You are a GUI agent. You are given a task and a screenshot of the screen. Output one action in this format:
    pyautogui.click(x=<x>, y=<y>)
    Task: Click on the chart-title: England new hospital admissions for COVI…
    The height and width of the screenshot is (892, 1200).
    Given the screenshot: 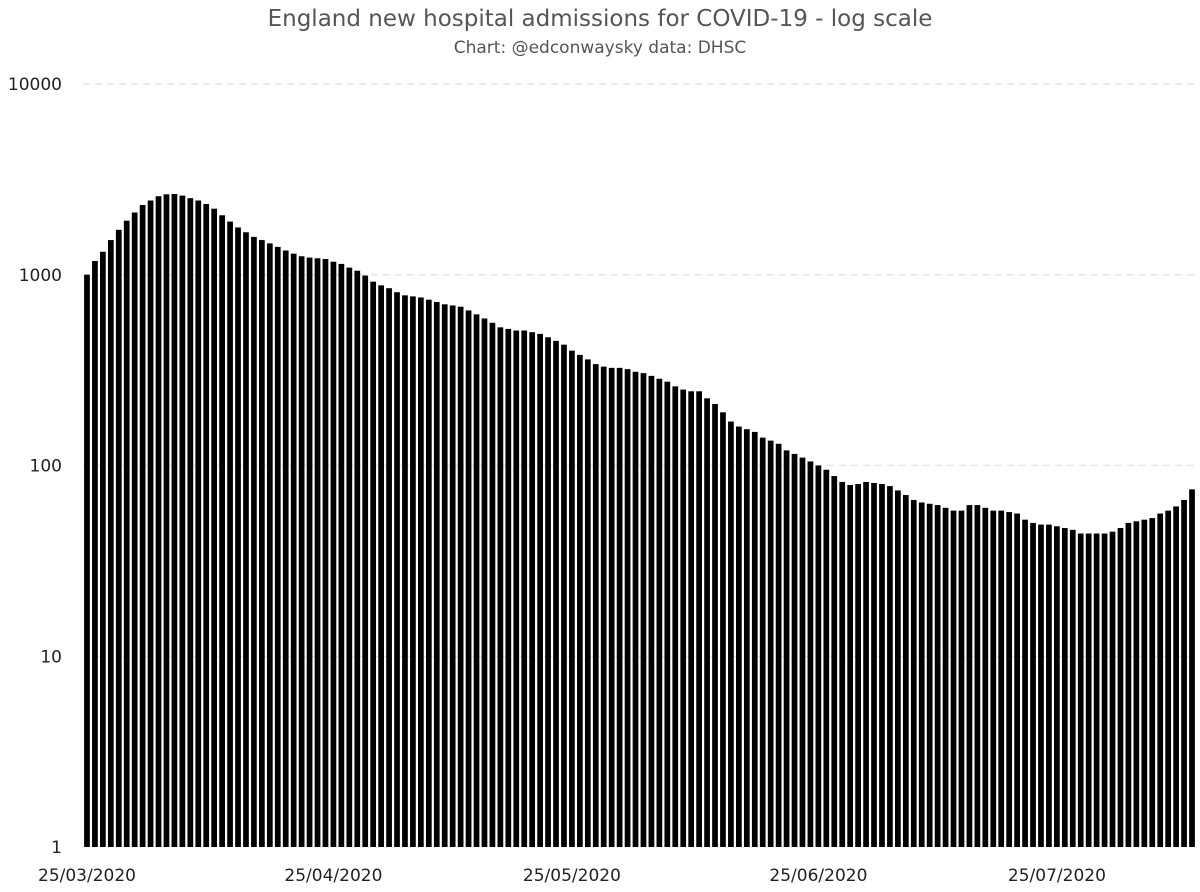 What is the action you would take?
    pyautogui.click(x=600, y=19)
    